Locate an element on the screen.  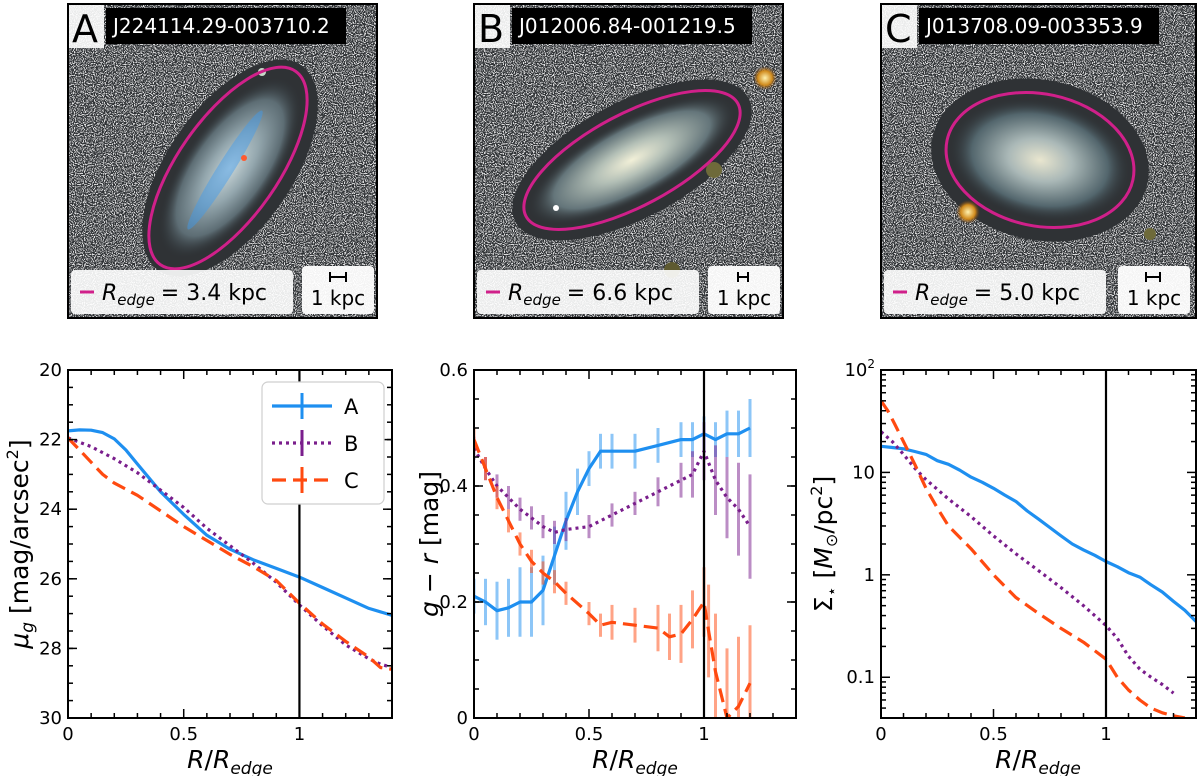
redge-label: Redge = 3.4 kpc is located at coordinates (184, 295).